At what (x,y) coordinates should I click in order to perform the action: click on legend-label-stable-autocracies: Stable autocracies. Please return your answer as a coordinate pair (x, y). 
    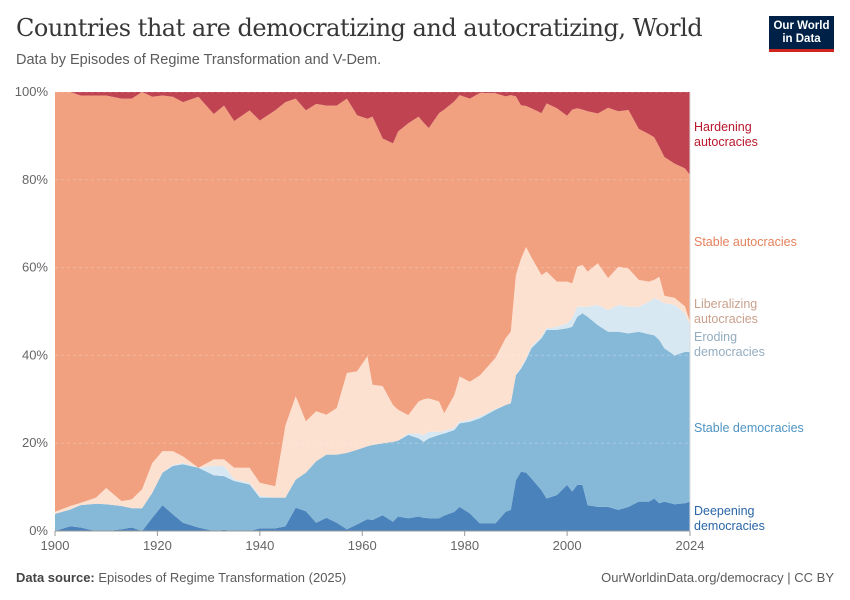
    Looking at the image, I should click on (745, 242).